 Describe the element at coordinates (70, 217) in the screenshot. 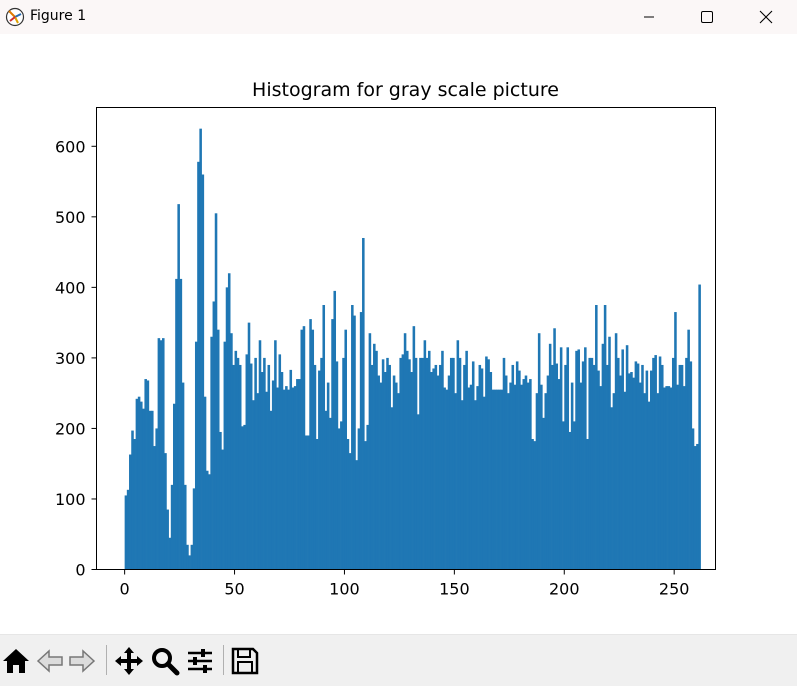

I see `y-tick-label: 500` at that location.